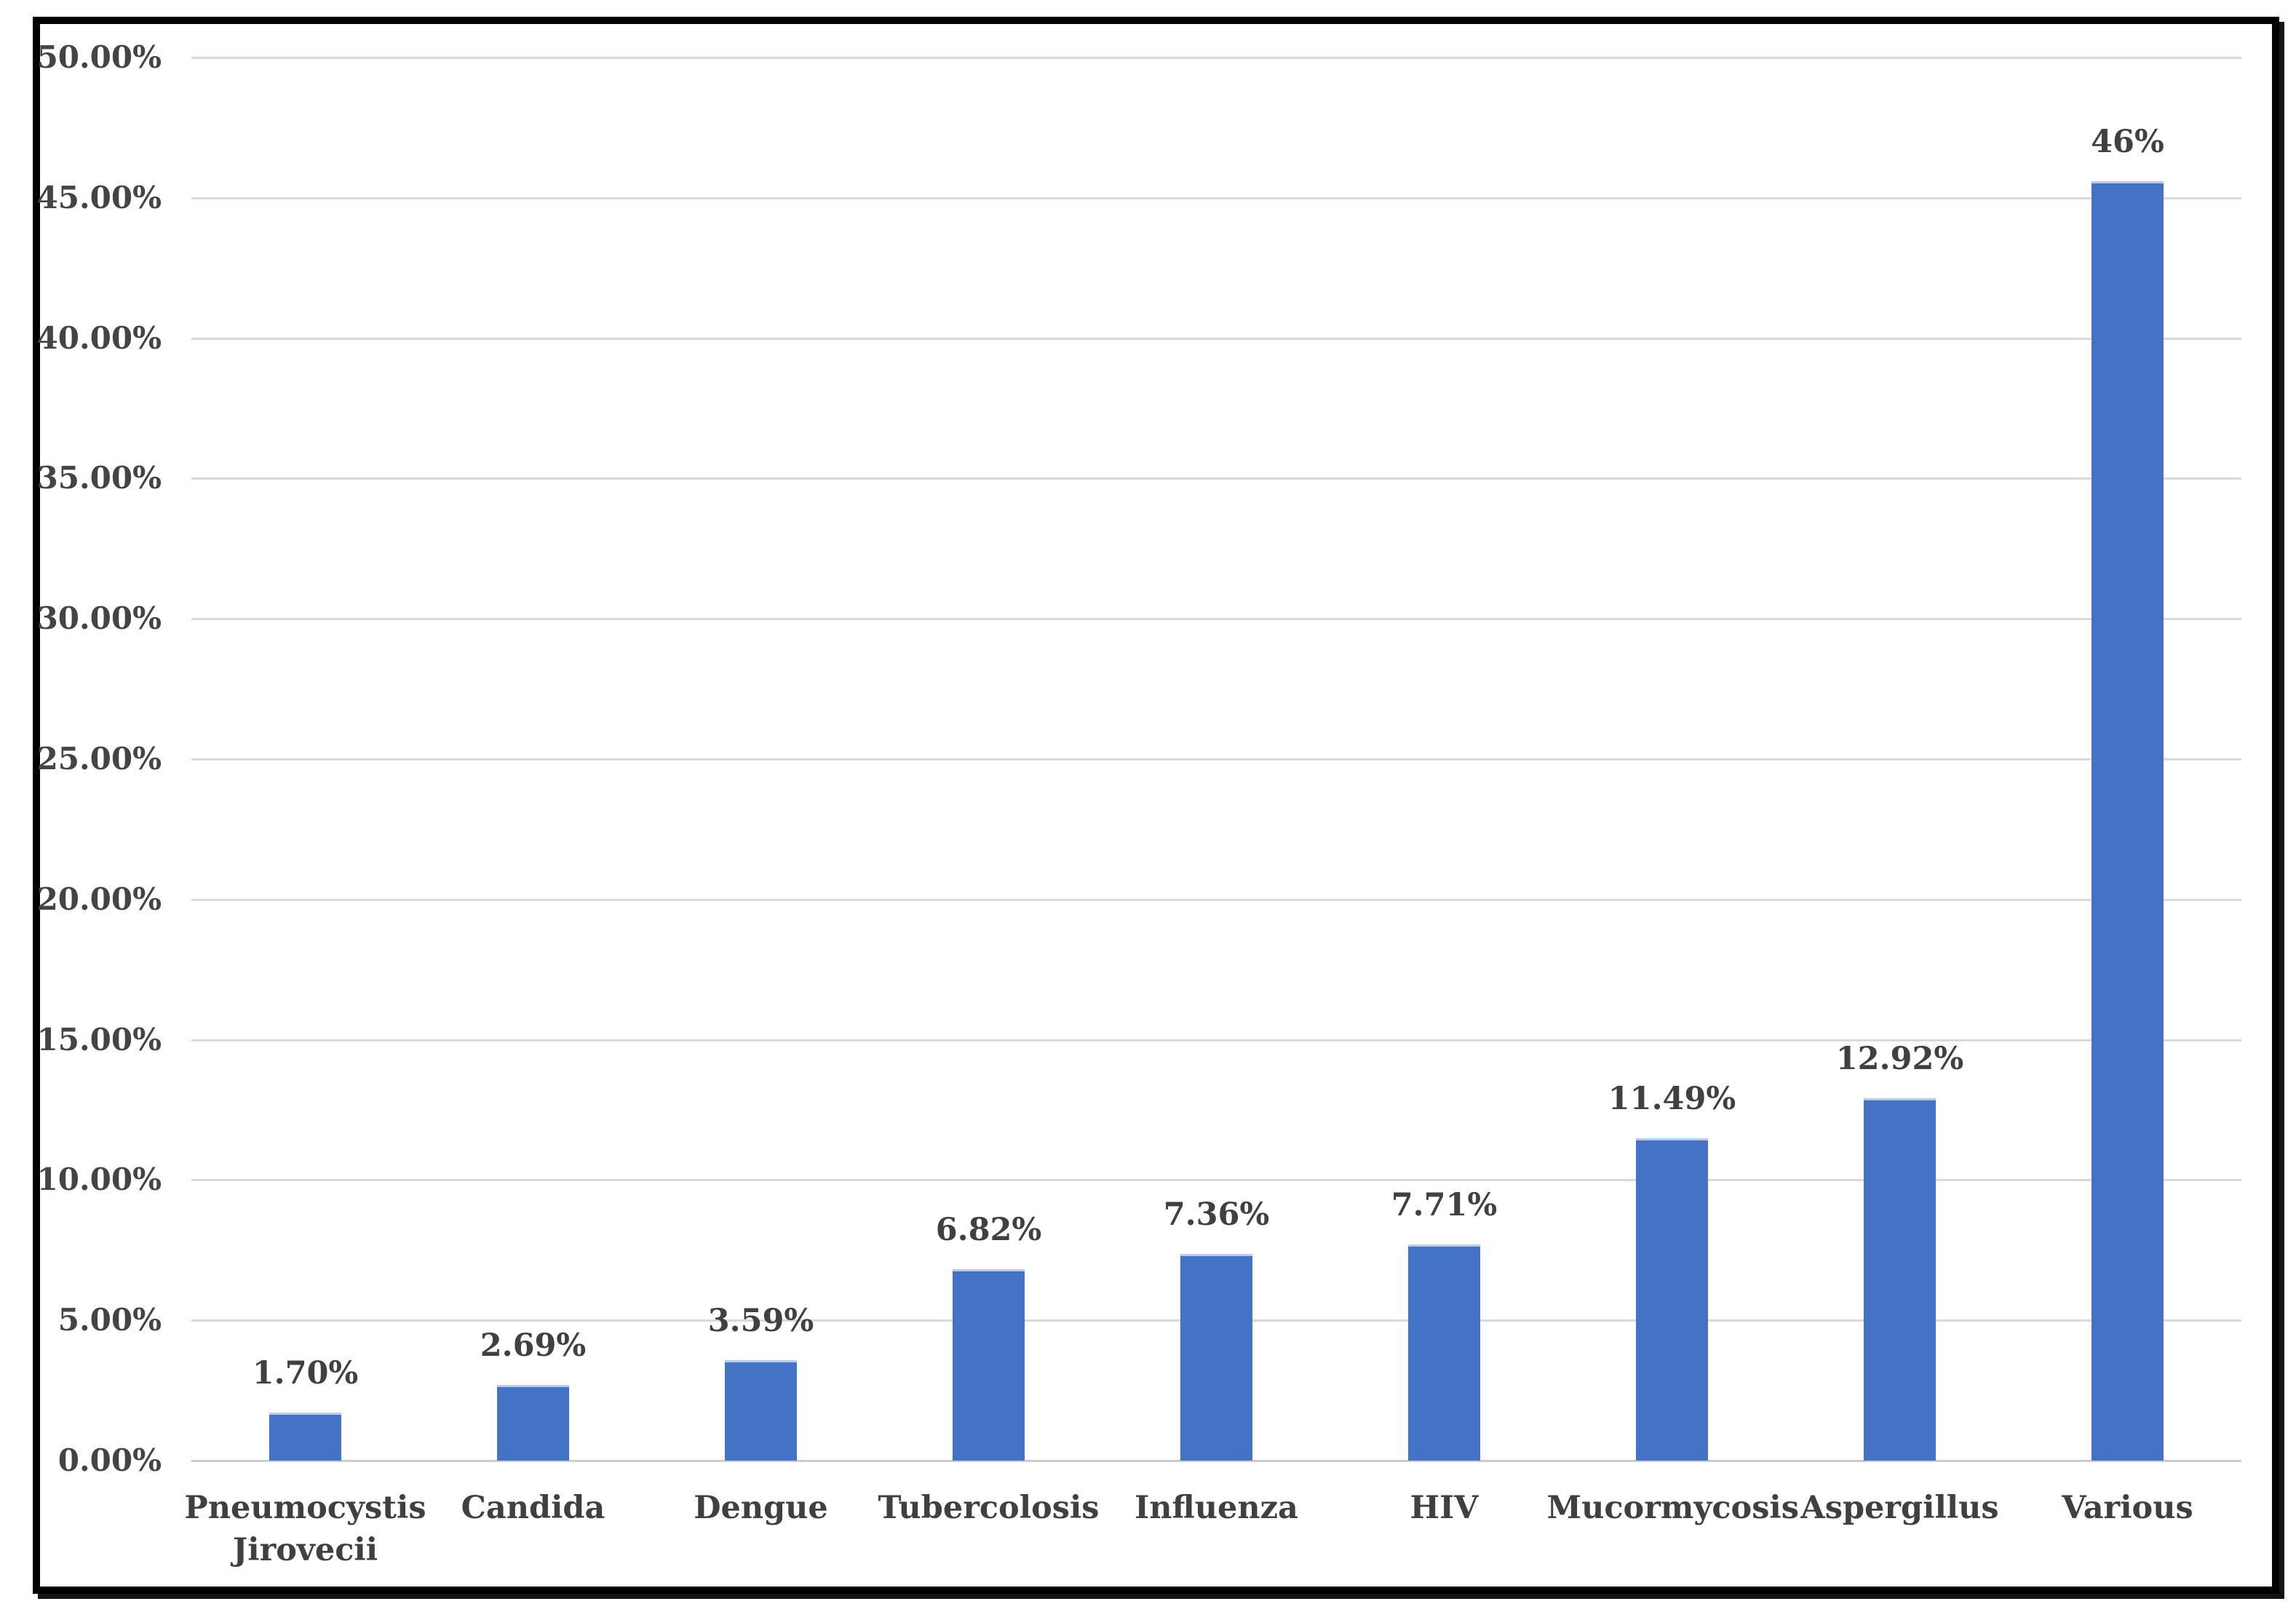  Describe the element at coordinates (109, 1320) in the screenshot. I see `y-axis-tick-label: 5.00%` at that location.